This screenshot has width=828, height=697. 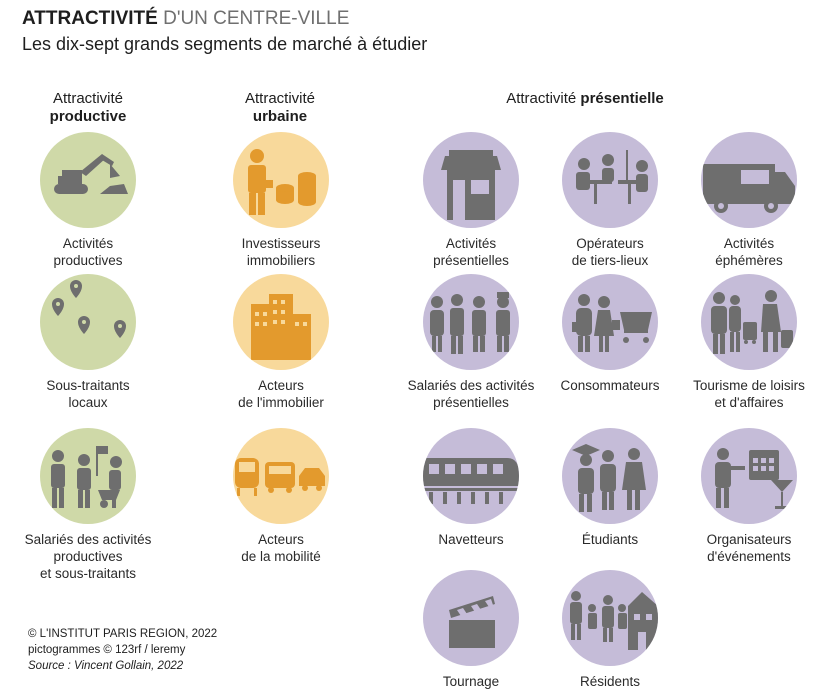 I want to click on segment-activites-productives: Activités productives, so click(x=88, y=200).